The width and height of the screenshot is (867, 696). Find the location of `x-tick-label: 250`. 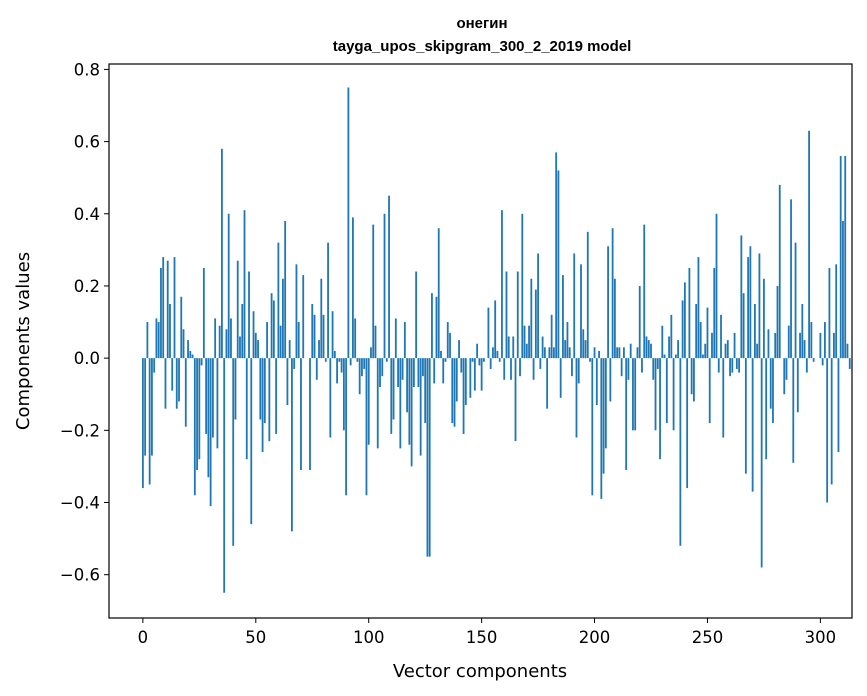

x-tick-label: 250 is located at coordinates (708, 637).